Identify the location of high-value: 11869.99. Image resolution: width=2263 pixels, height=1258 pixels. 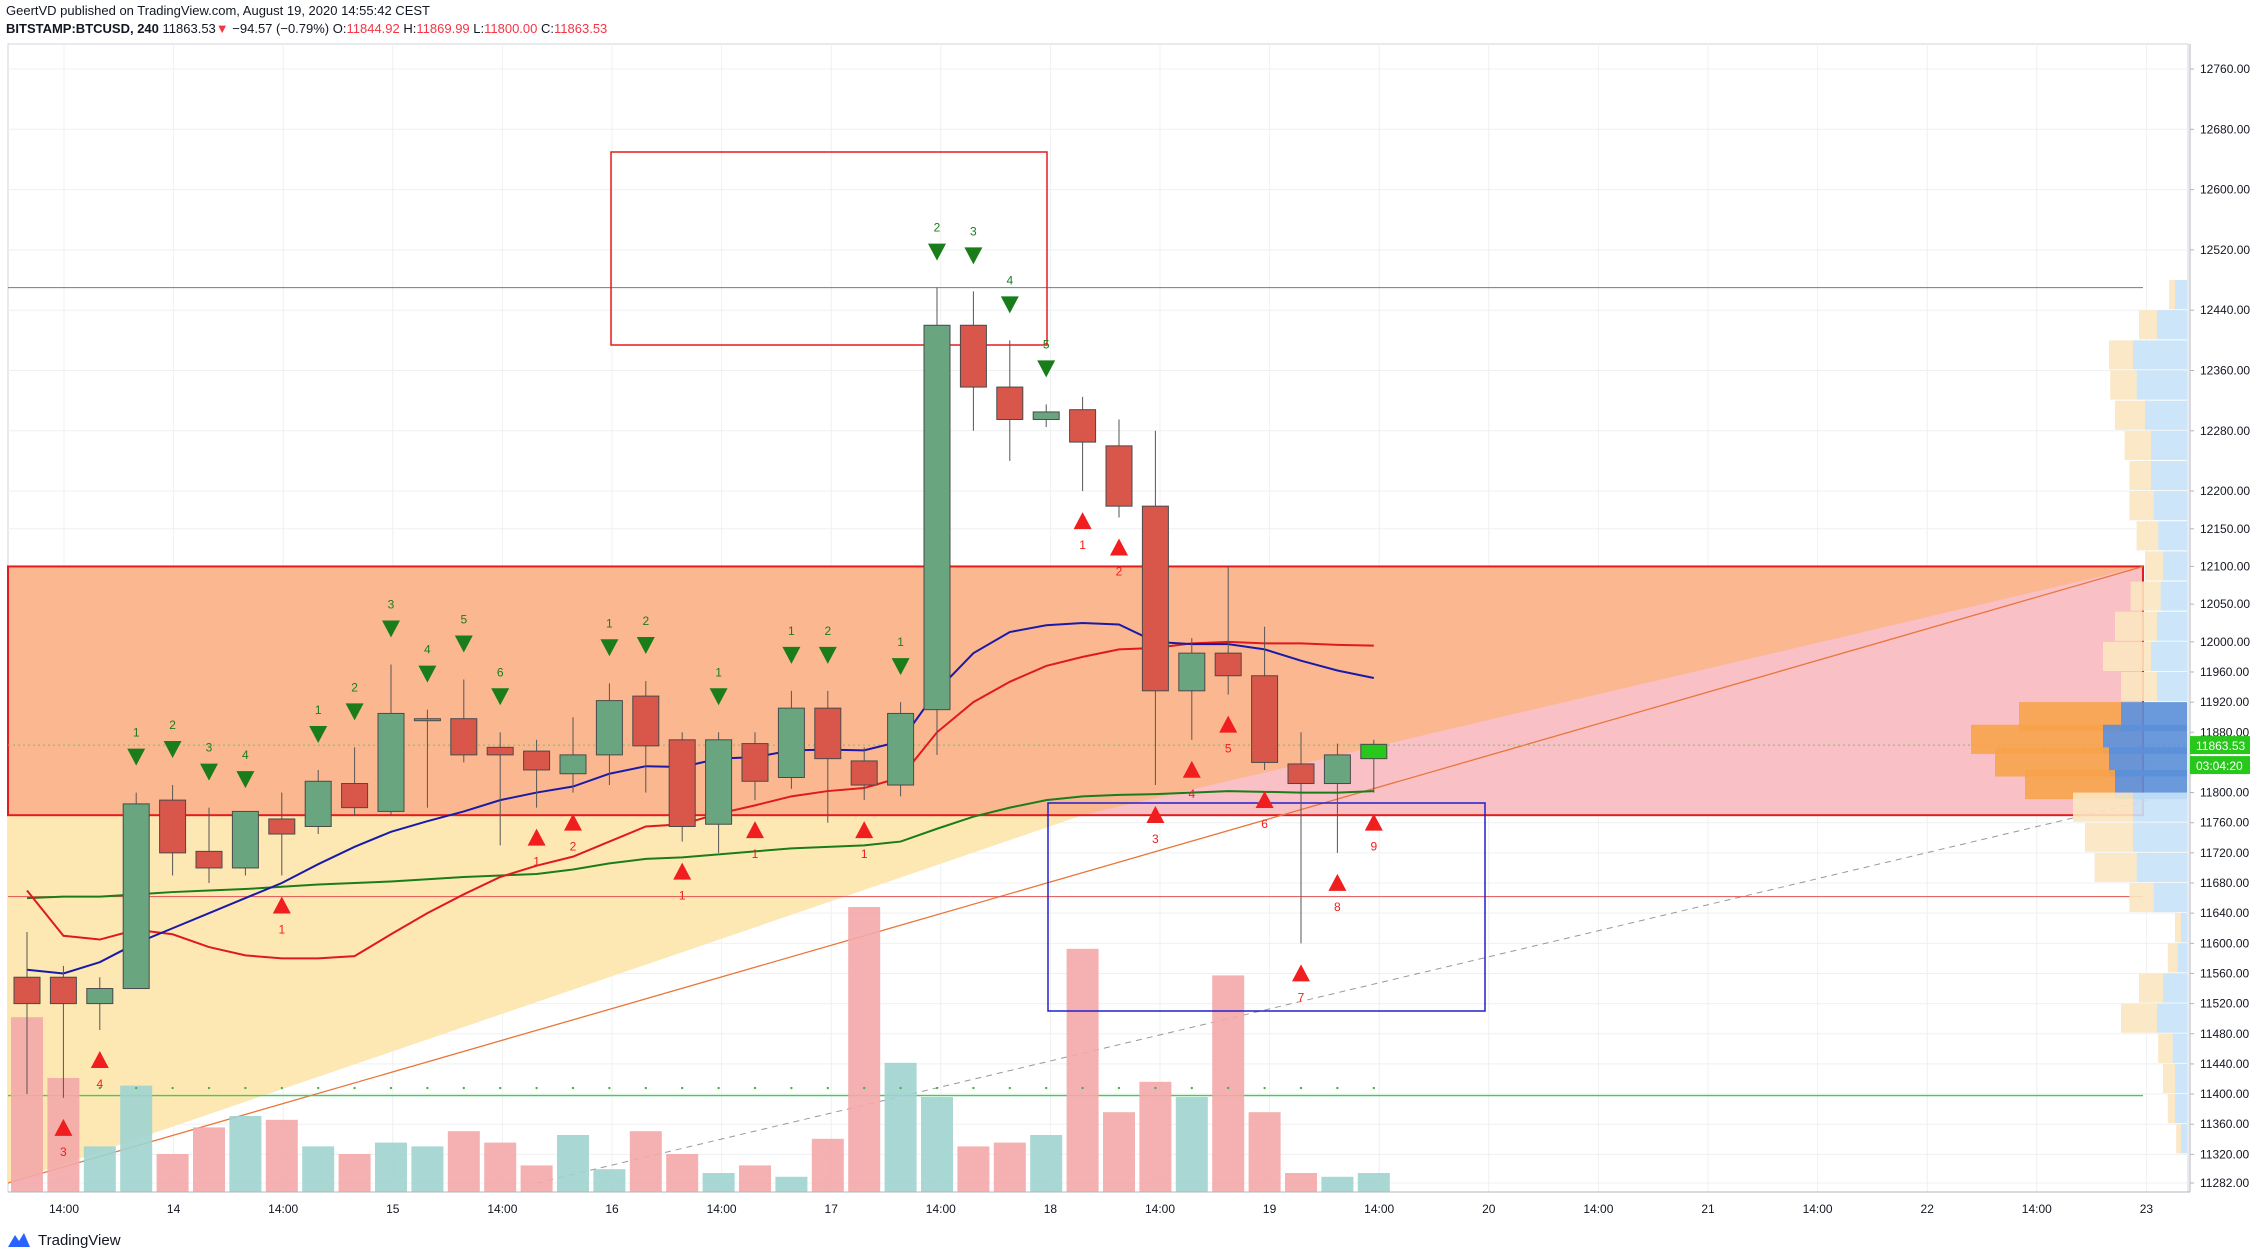
(443, 28).